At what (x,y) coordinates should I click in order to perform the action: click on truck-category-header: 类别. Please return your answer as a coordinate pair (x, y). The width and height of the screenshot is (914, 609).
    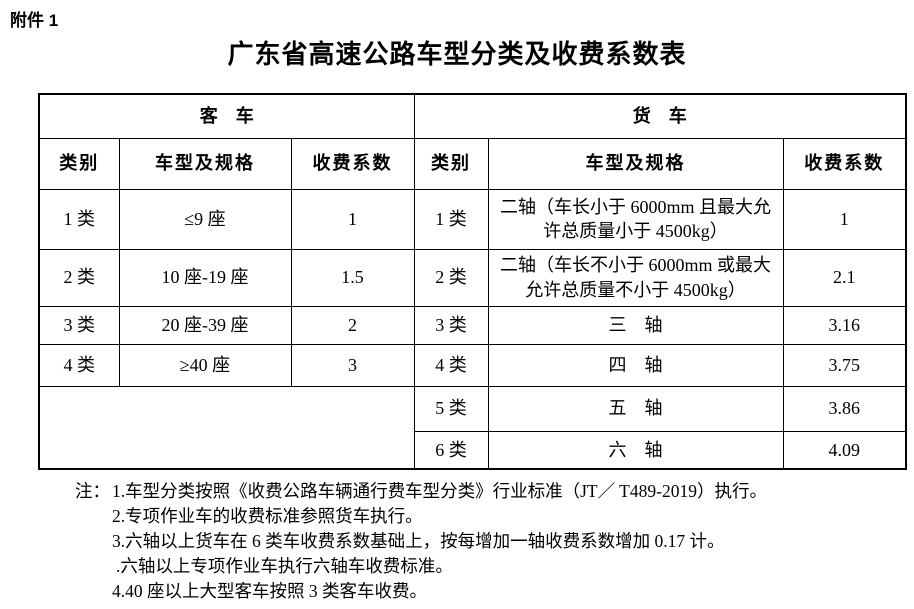
    Looking at the image, I should click on (451, 163).